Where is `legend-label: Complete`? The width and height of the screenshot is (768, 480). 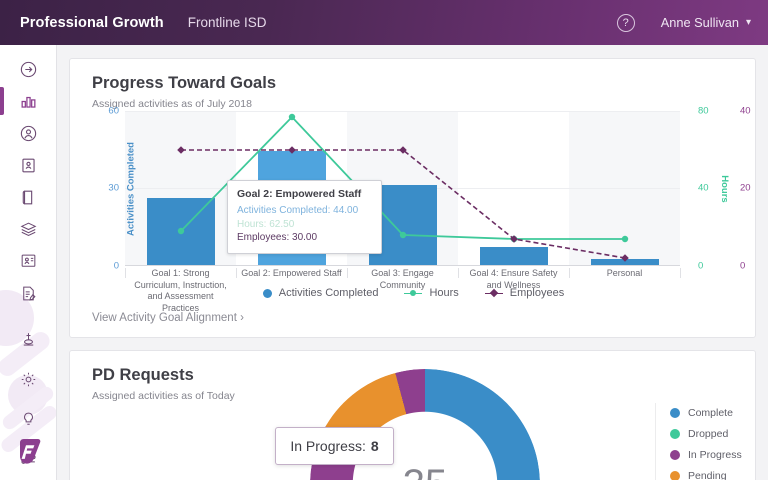
legend-label: Complete is located at coordinates (710, 413).